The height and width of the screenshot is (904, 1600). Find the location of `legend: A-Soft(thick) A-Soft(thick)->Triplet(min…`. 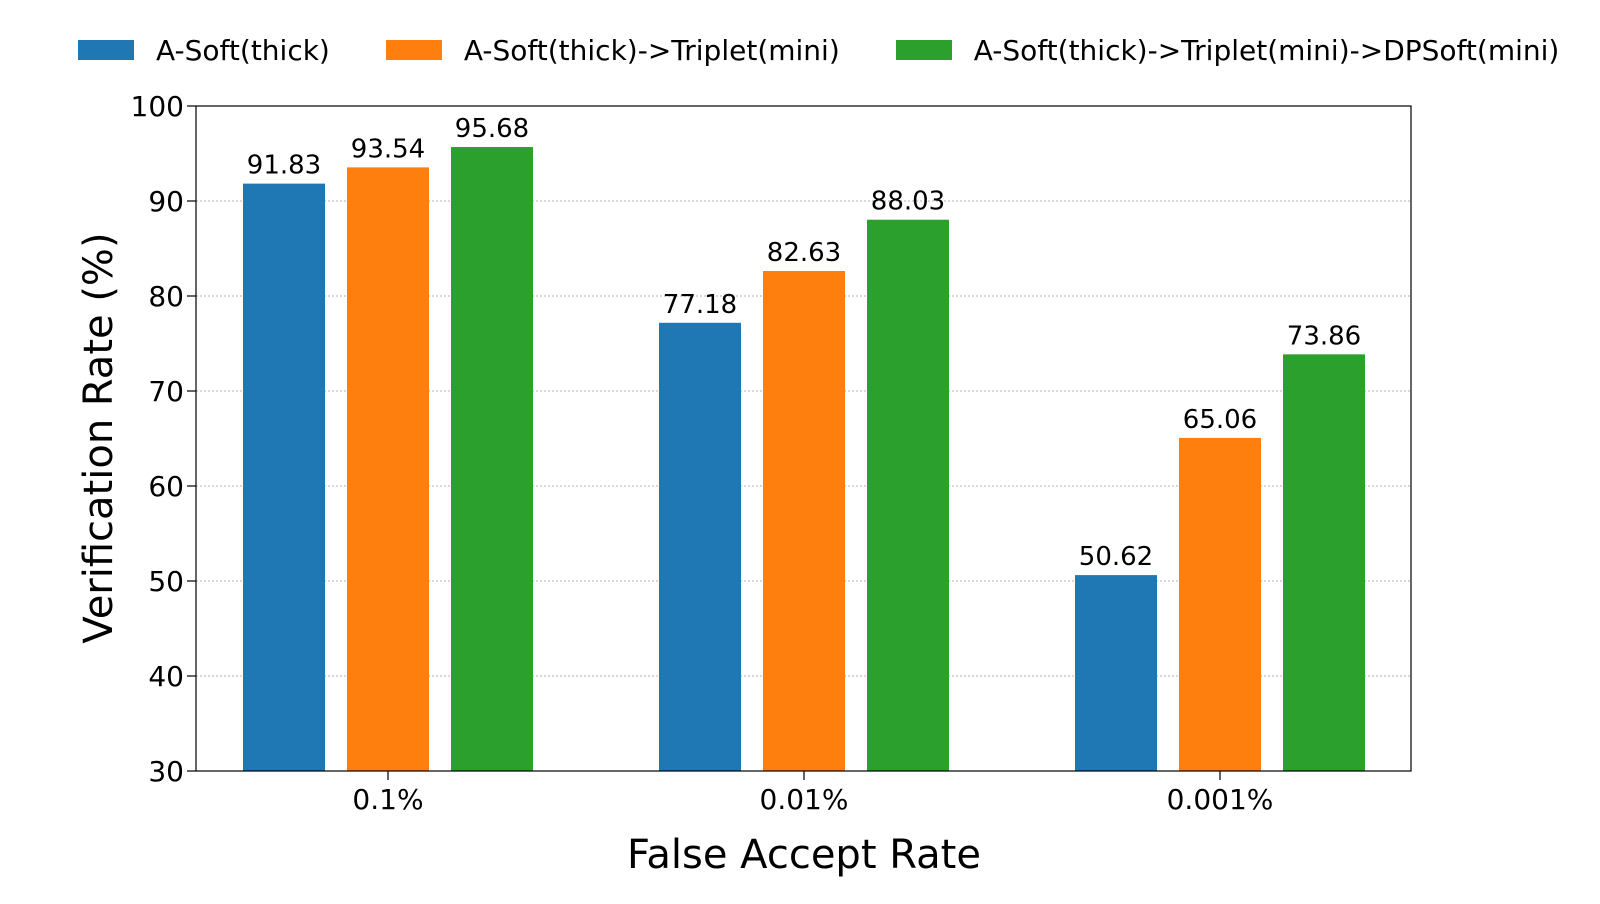

legend: A-Soft(thick) A-Soft(thick)->Triplet(min… is located at coordinates (818, 50).